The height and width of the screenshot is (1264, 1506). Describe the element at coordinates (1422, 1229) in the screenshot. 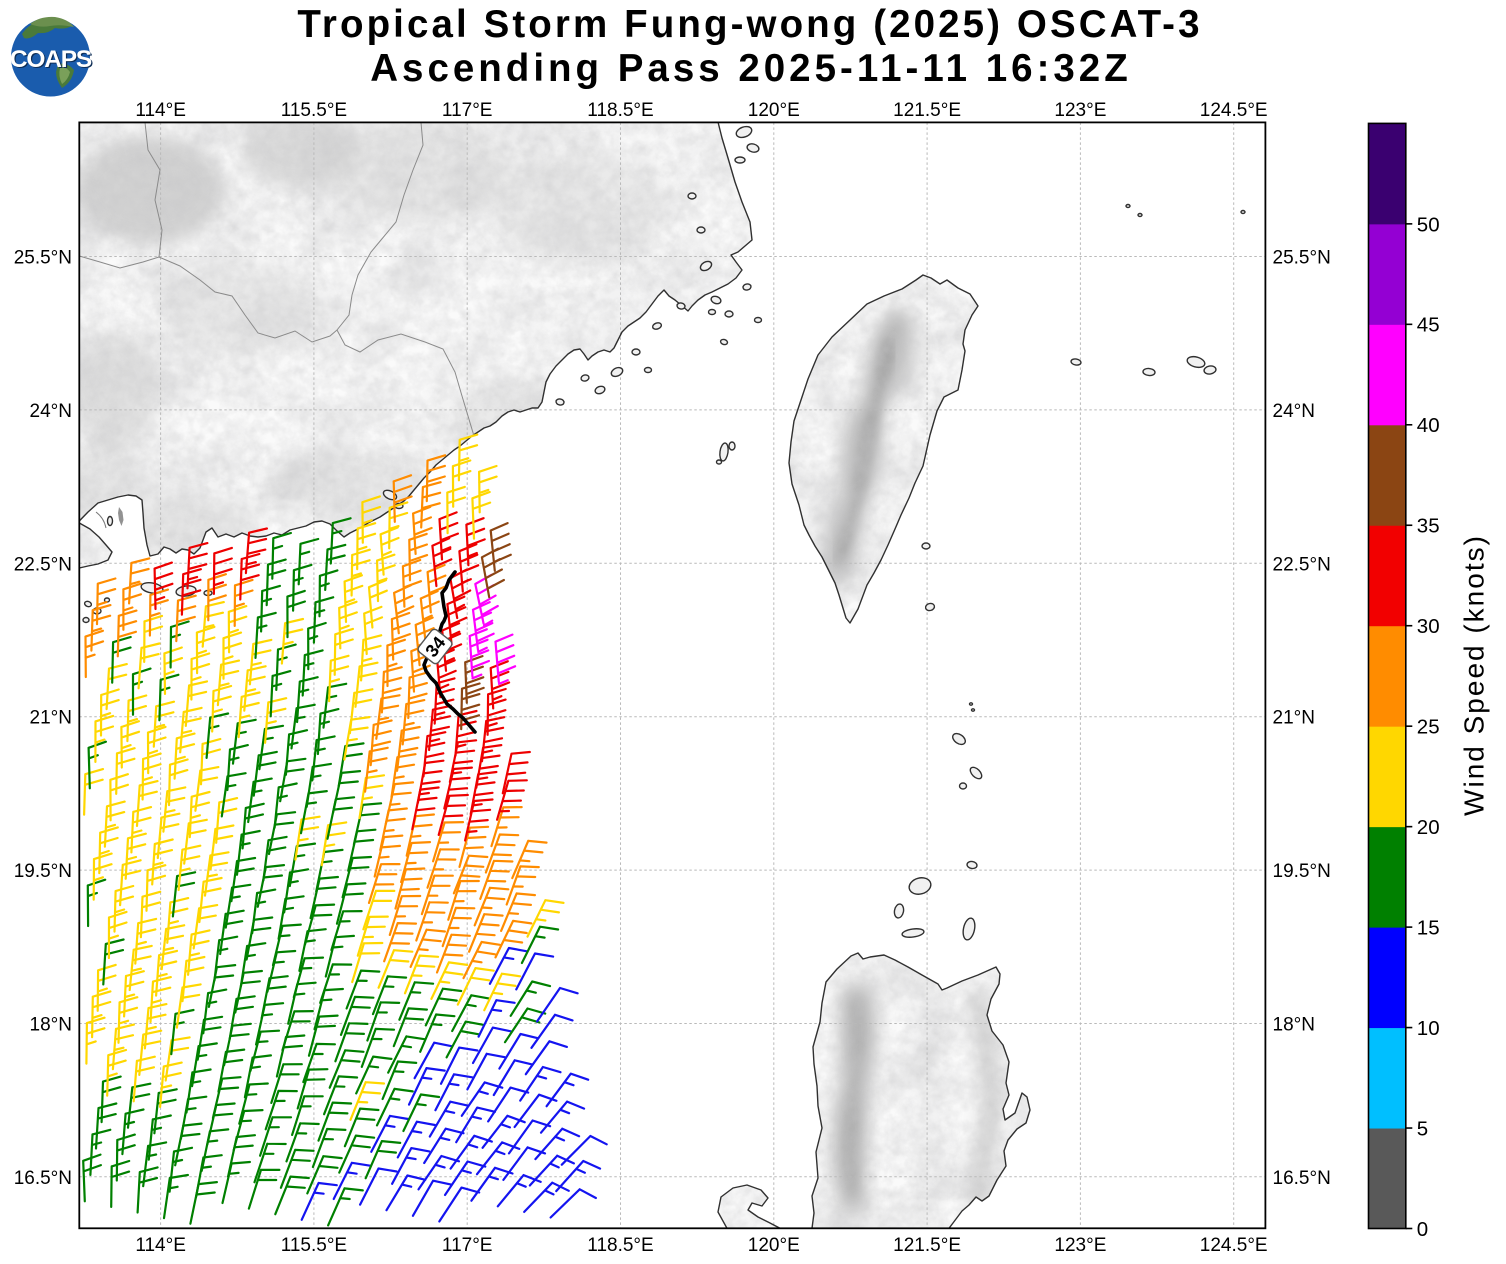

I see `svg-text: 0` at that location.